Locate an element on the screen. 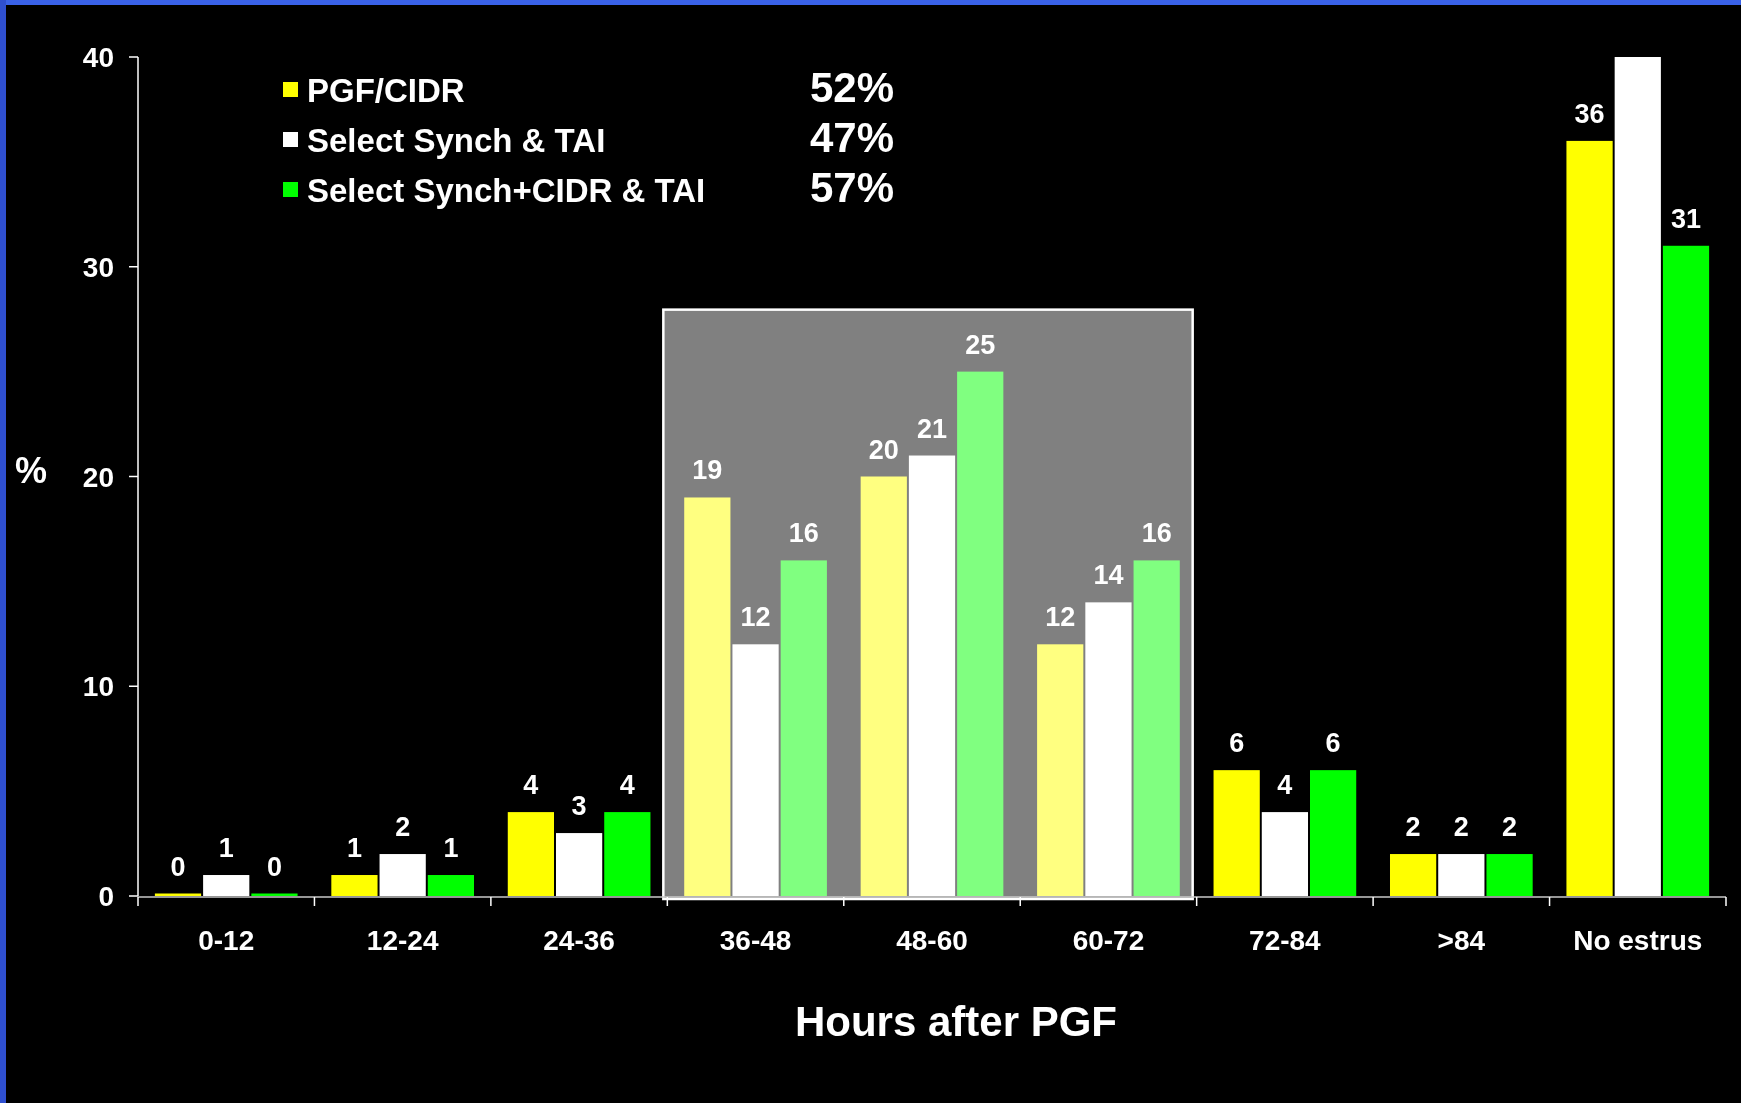 This screenshot has height=1103, width=1741. y-tick-label: 30 is located at coordinates (98, 267).